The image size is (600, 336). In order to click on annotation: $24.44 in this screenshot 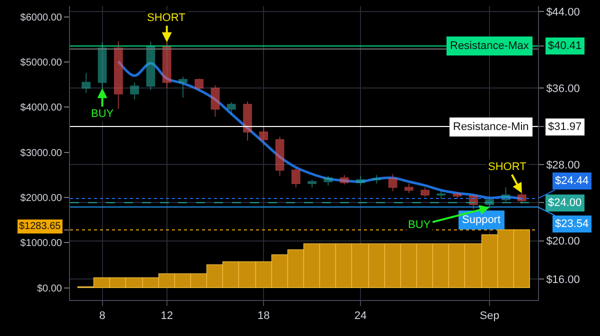, I will do `click(572, 181)`.